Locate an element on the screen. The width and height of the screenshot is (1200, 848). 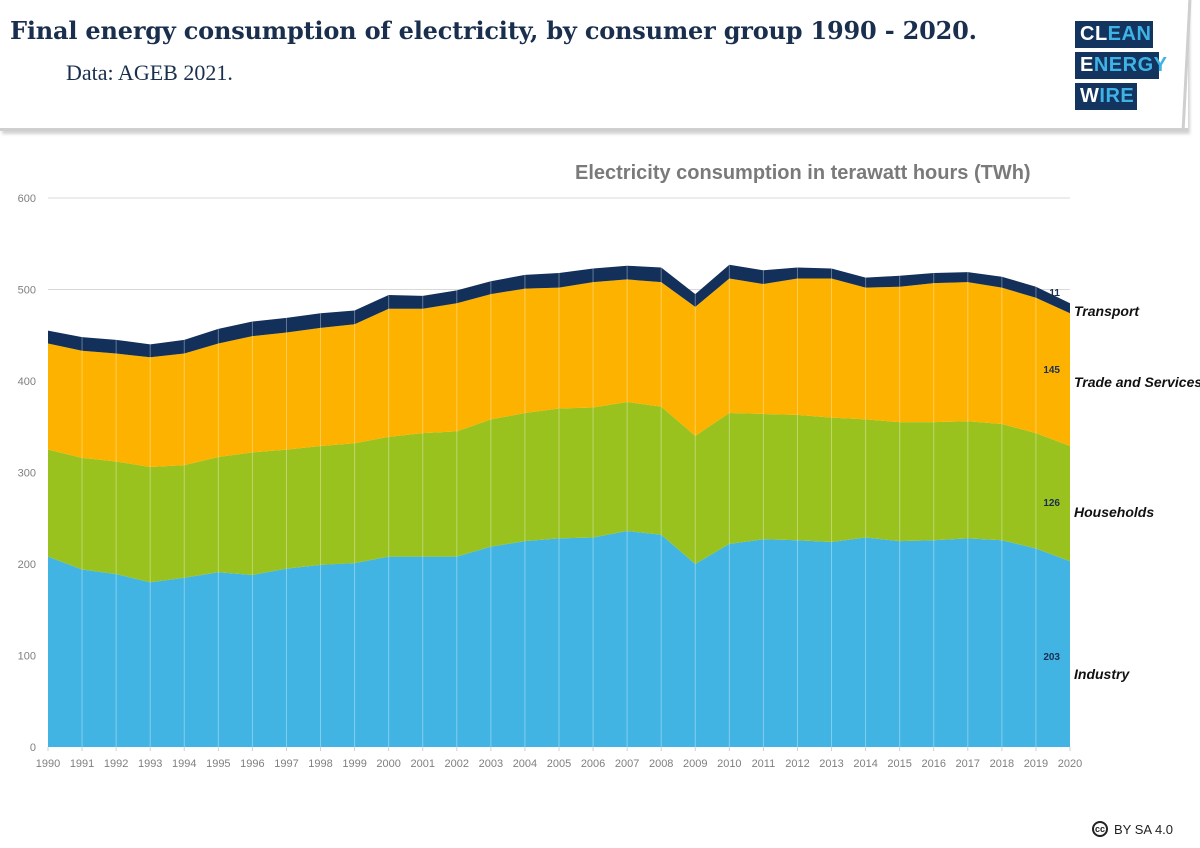
x-tick-label: 2007 is located at coordinates (627, 764).